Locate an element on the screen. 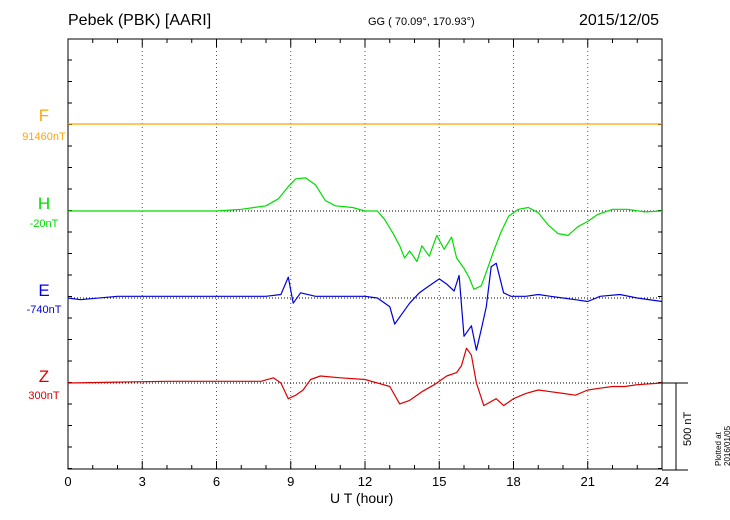  station-title: Pebek (PBK) [AARI] is located at coordinates (140, 20).